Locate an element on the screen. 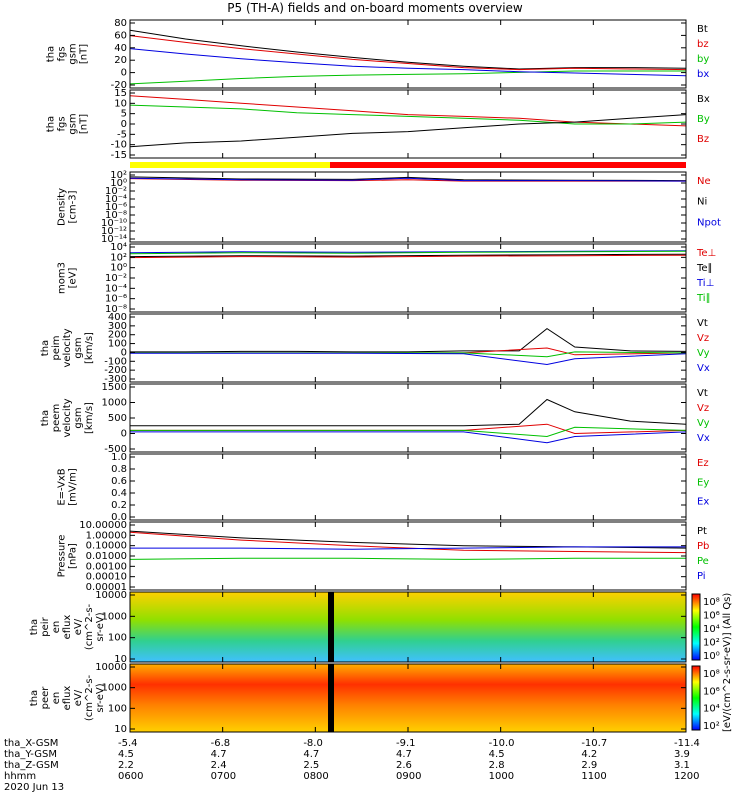 This screenshot has height=800, width=750. y-axis-label: [km/s] is located at coordinates (89, 348).